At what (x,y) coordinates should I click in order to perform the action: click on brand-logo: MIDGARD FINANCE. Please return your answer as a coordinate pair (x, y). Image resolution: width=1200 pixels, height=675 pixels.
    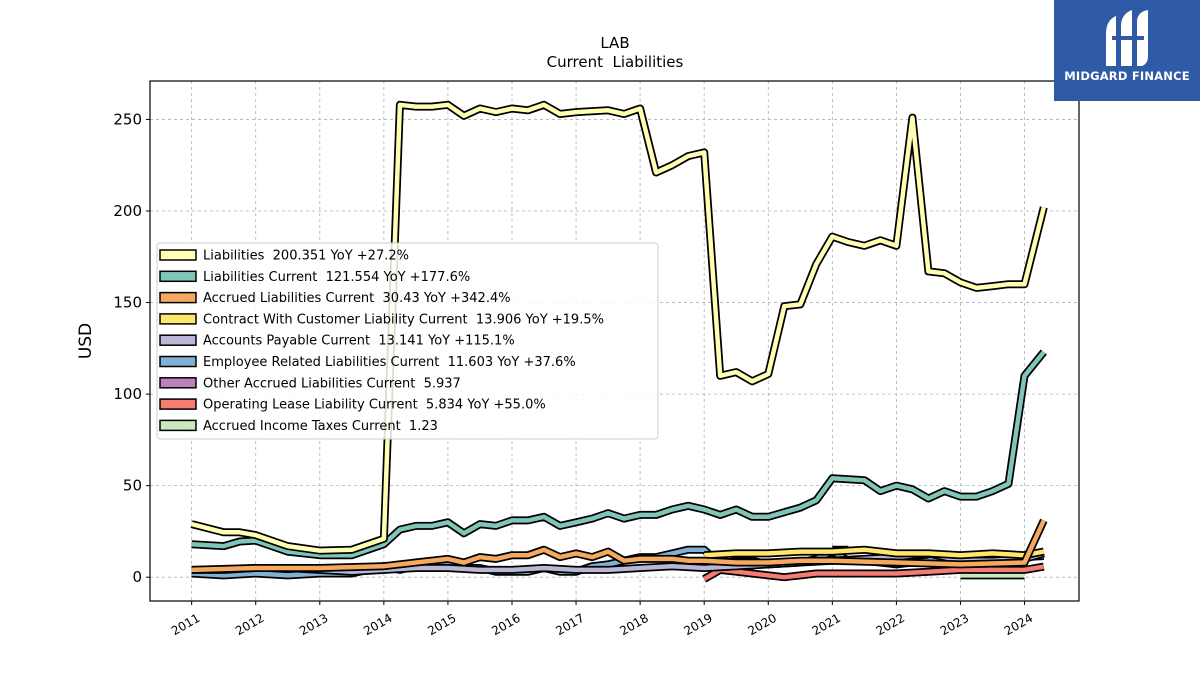
    Looking at the image, I should click on (1127, 50).